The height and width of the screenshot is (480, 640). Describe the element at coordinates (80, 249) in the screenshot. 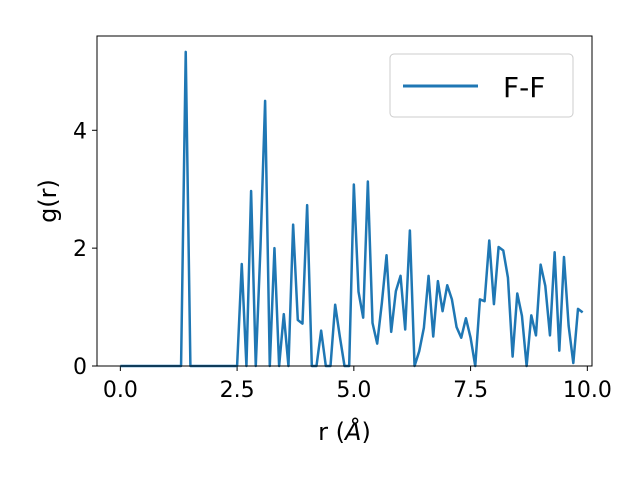

I see `y-tick-label: 2` at that location.